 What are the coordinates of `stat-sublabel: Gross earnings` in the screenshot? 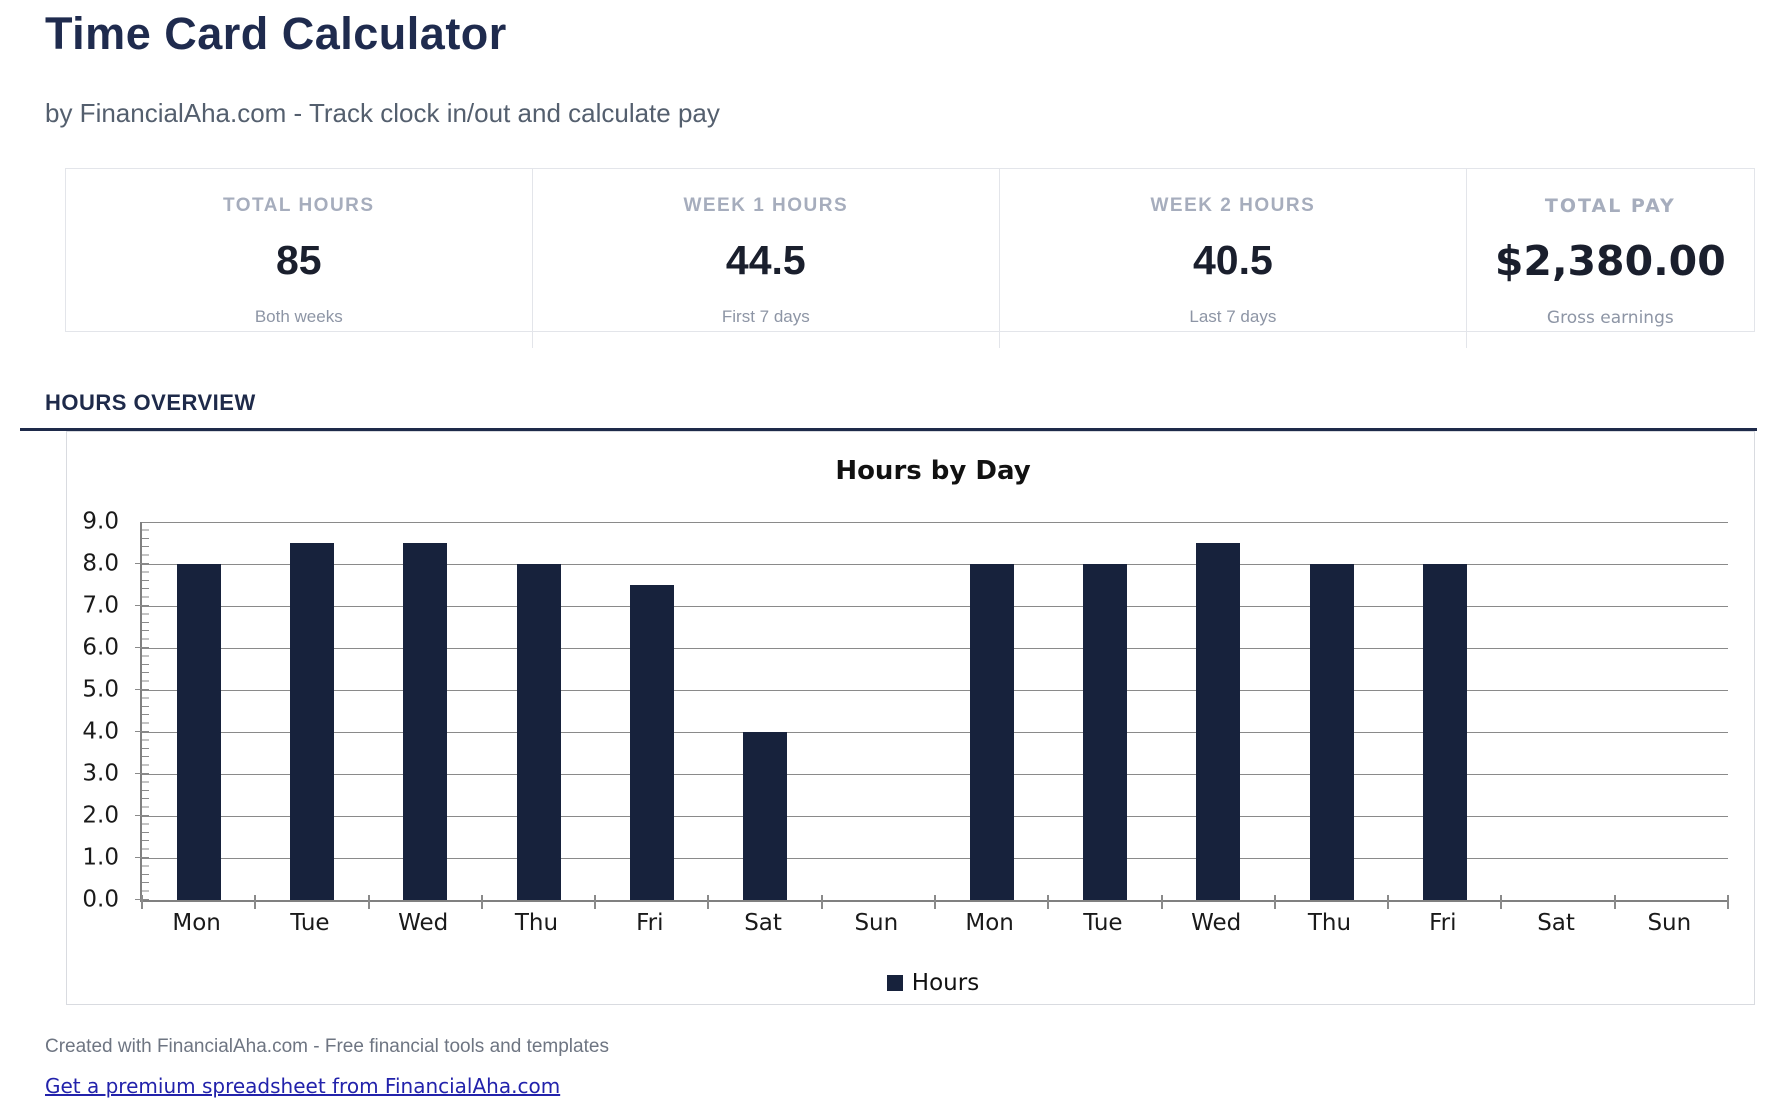 It's located at (1610, 318).